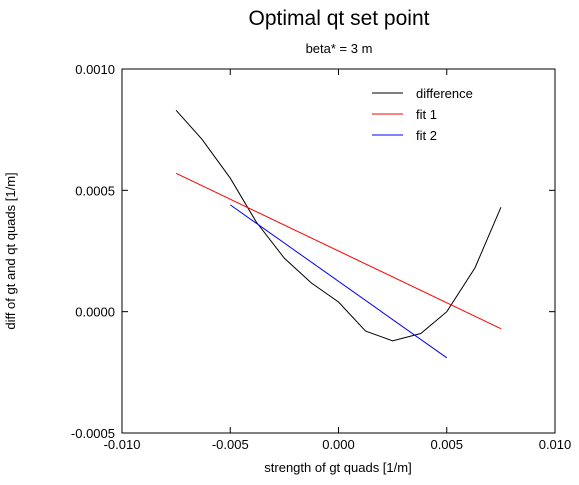 The height and width of the screenshot is (485, 579). I want to click on y-tick-label: 0.0000, so click(95, 312).